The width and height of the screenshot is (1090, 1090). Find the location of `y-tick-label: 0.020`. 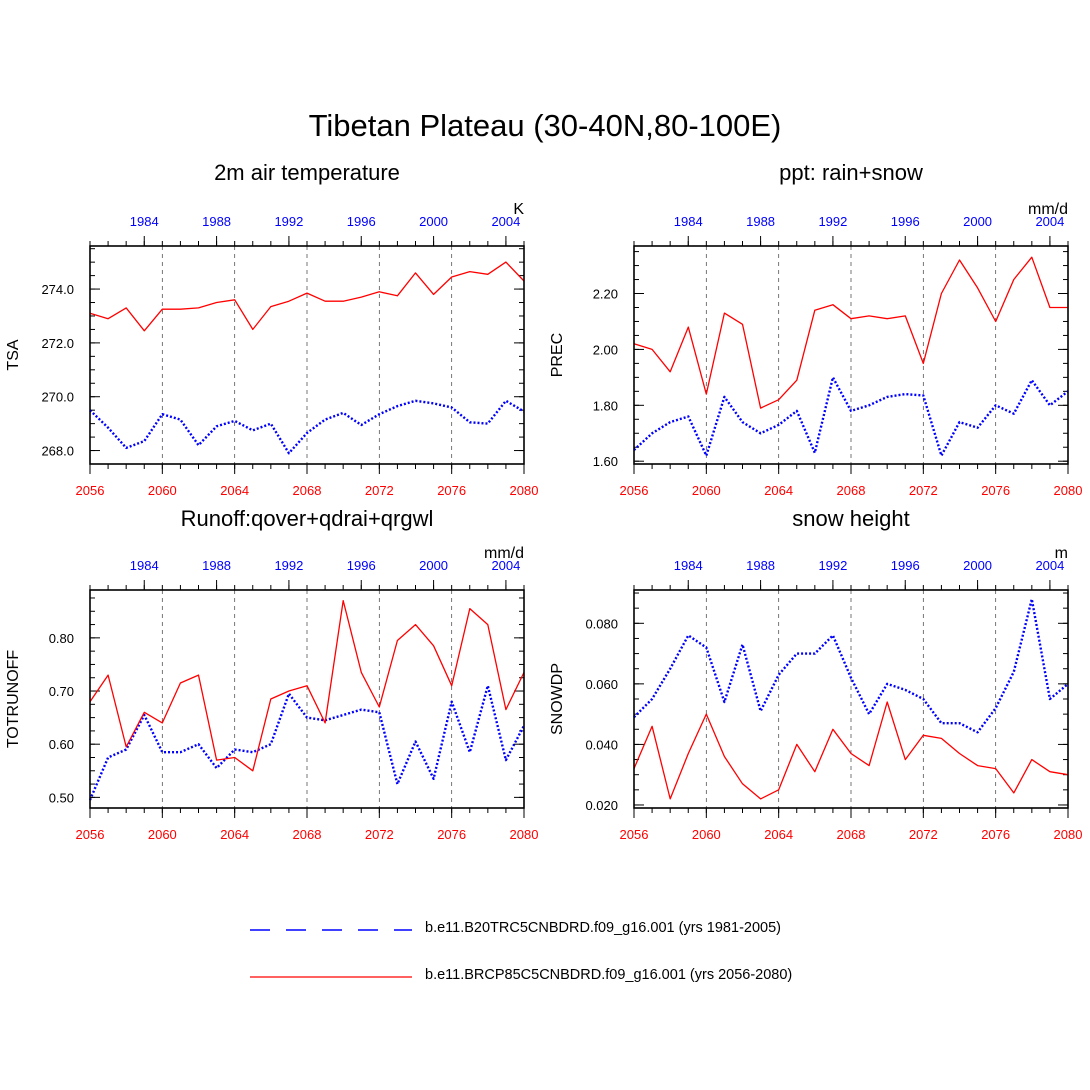

y-tick-label: 0.020 is located at coordinates (601, 805).